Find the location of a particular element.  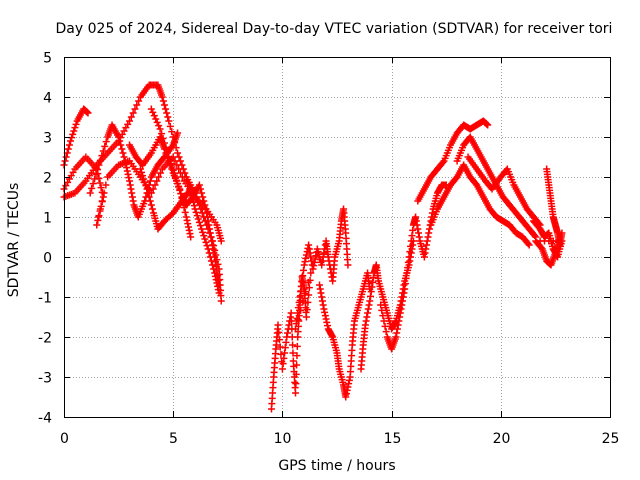

y-tick-label: 0 is located at coordinates (47, 259).